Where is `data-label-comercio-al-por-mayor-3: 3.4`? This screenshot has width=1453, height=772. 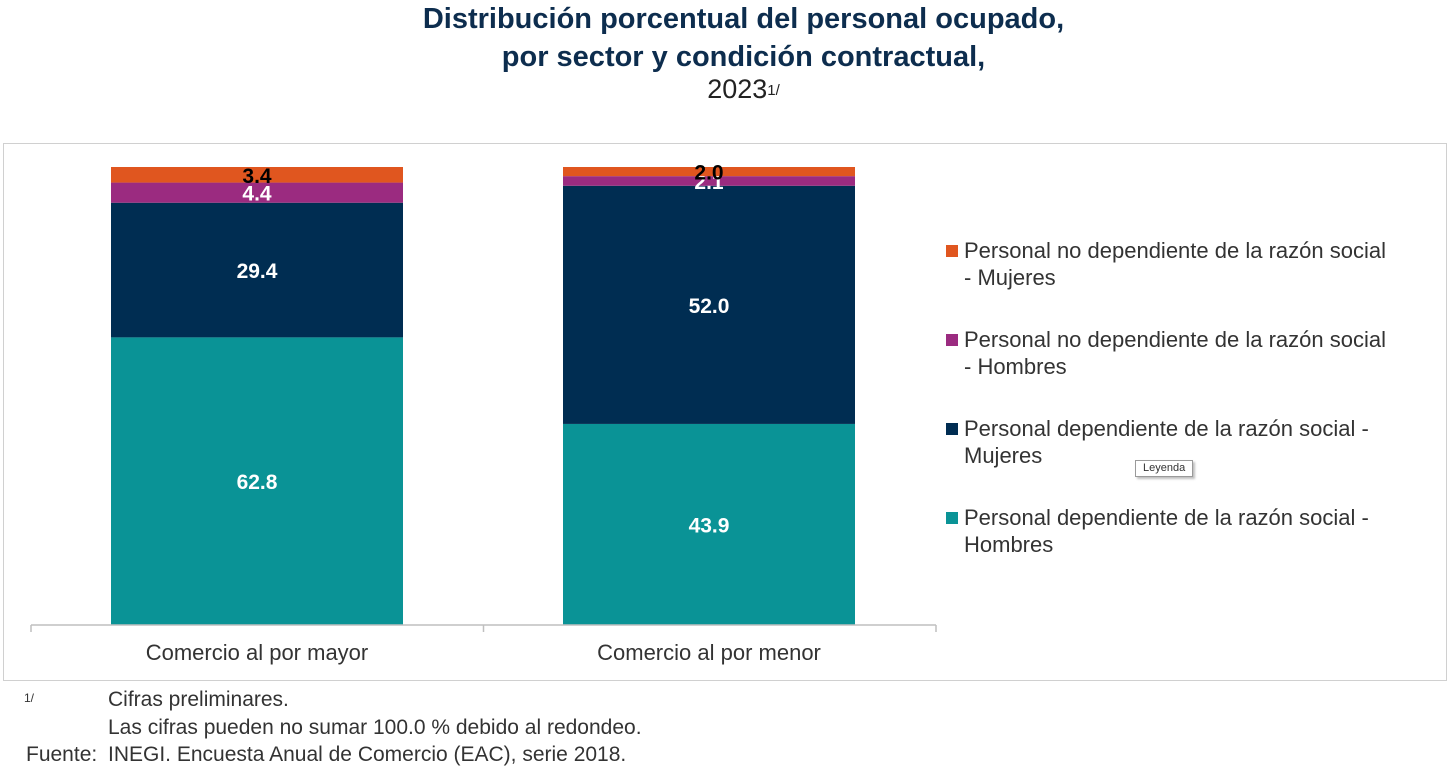
data-label-comercio-al-por-mayor-3: 3.4 is located at coordinates (257, 176).